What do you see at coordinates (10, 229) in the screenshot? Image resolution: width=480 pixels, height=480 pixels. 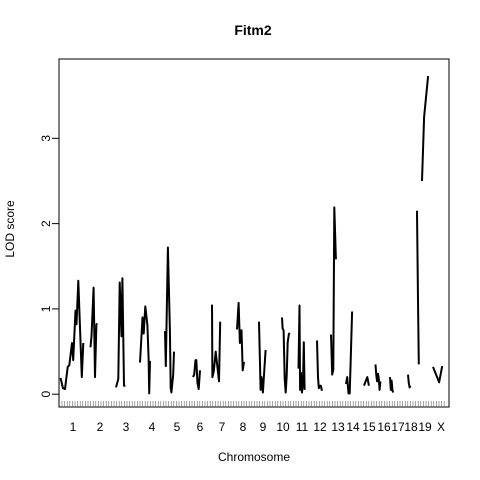 I see `y-axis-label: LOD score` at bounding box center [10, 229].